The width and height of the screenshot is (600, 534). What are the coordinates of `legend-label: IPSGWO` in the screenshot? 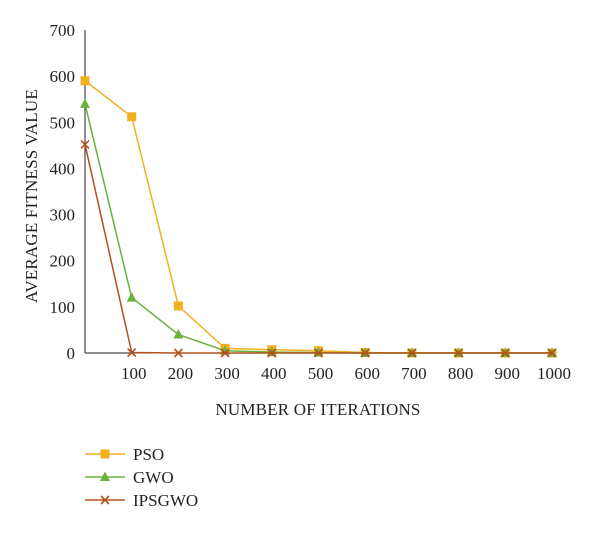 It's located at (165, 500).